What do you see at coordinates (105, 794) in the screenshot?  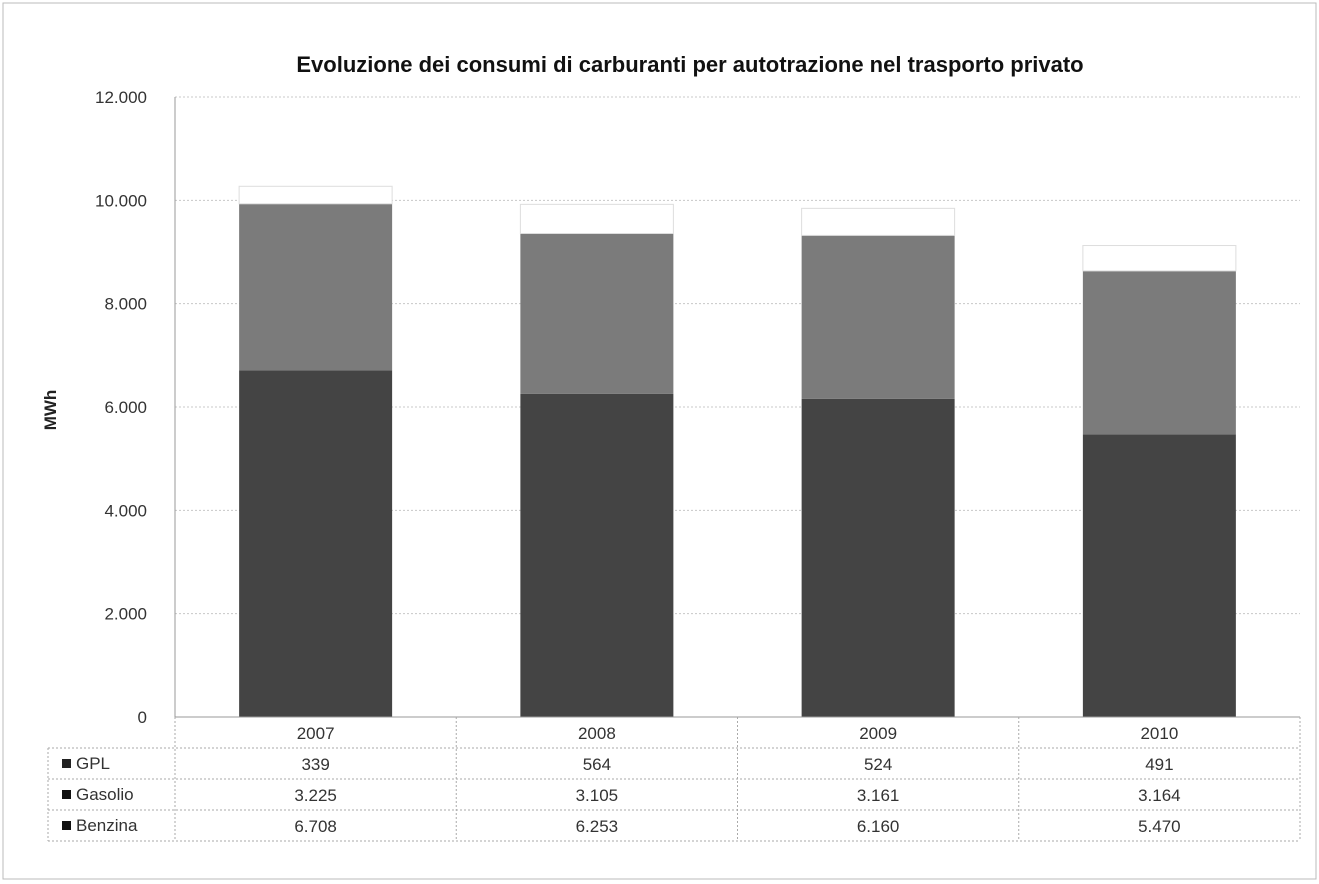 I see `legend-label-gasolio: Gasolio` at bounding box center [105, 794].